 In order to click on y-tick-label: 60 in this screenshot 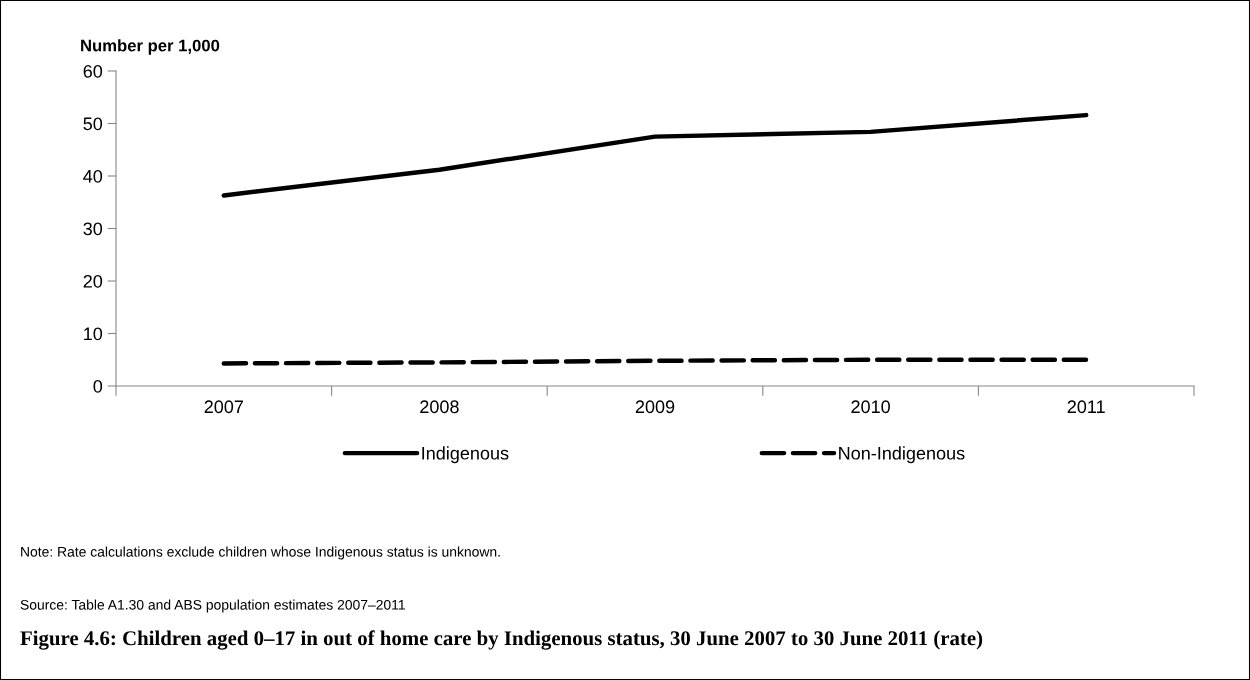, I will do `click(93, 71)`.